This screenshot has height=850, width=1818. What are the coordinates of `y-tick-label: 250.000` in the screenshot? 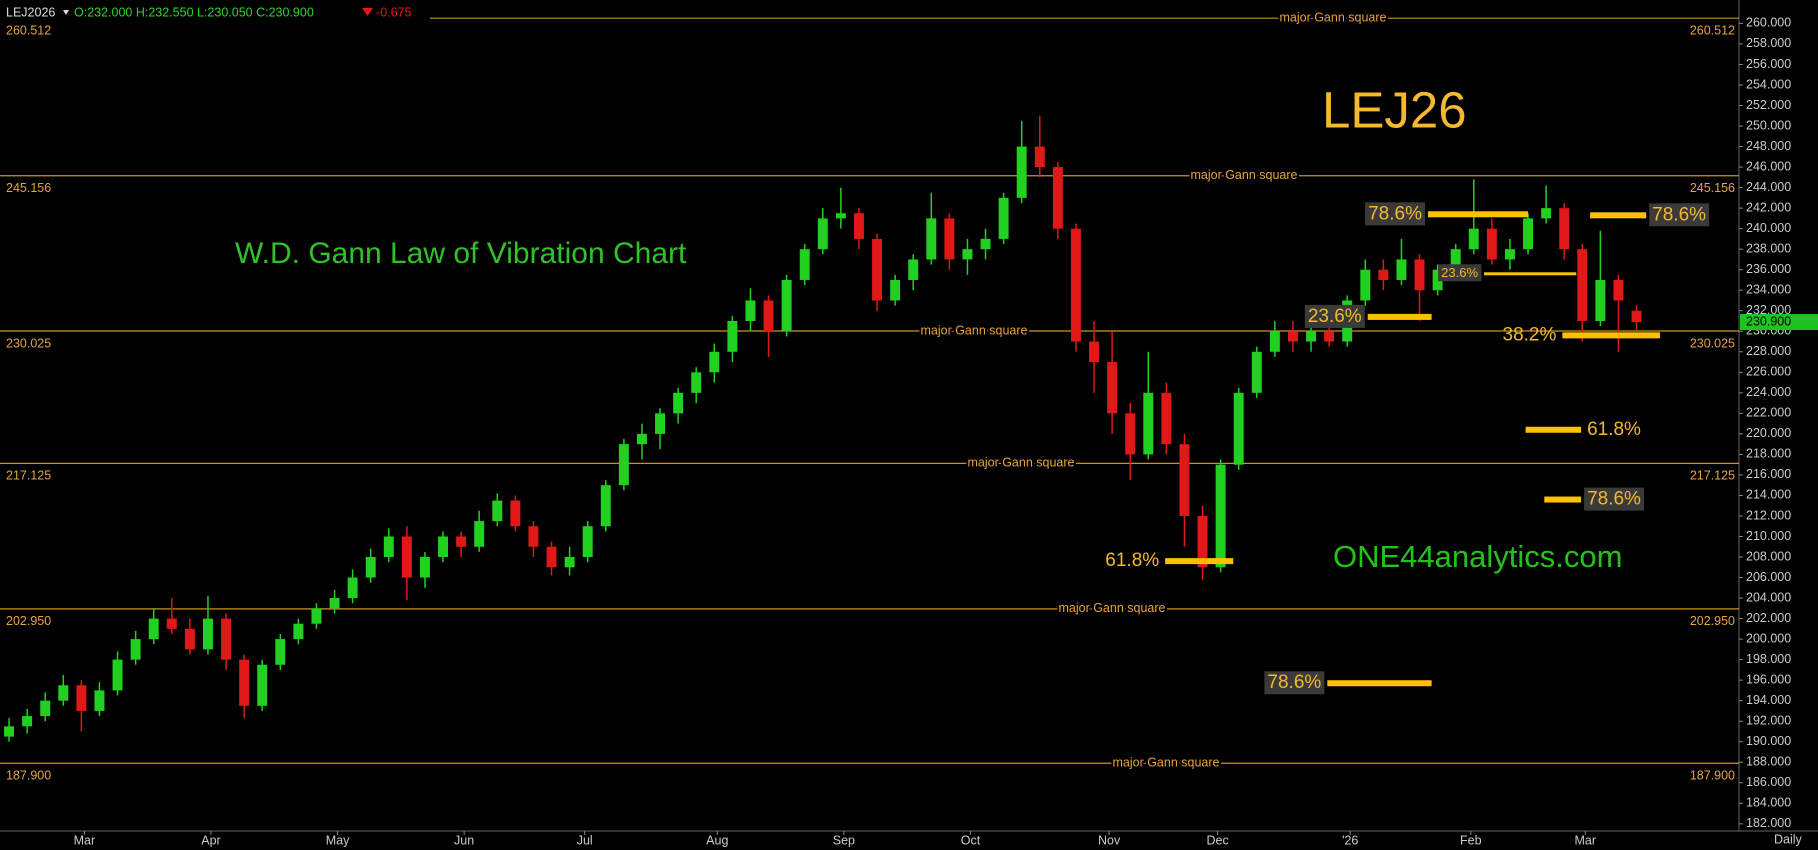 It's located at (1768, 125).